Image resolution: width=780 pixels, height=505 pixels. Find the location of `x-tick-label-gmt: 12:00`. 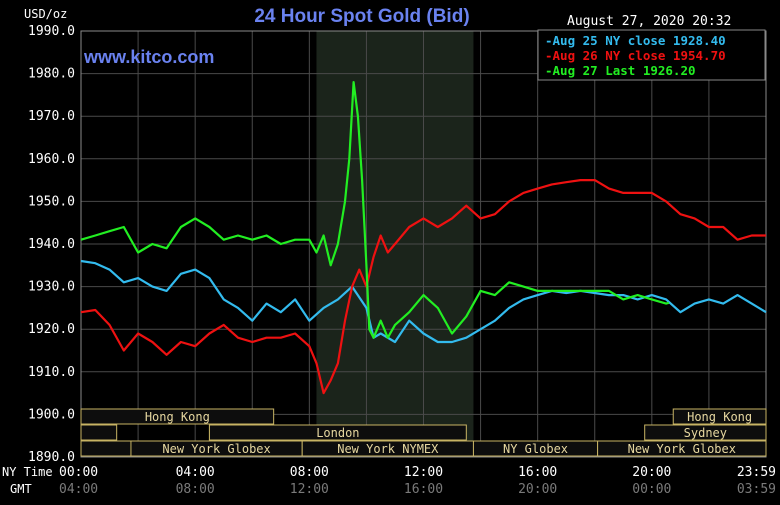

x-tick-label-gmt: 12:00 is located at coordinates (309, 489).